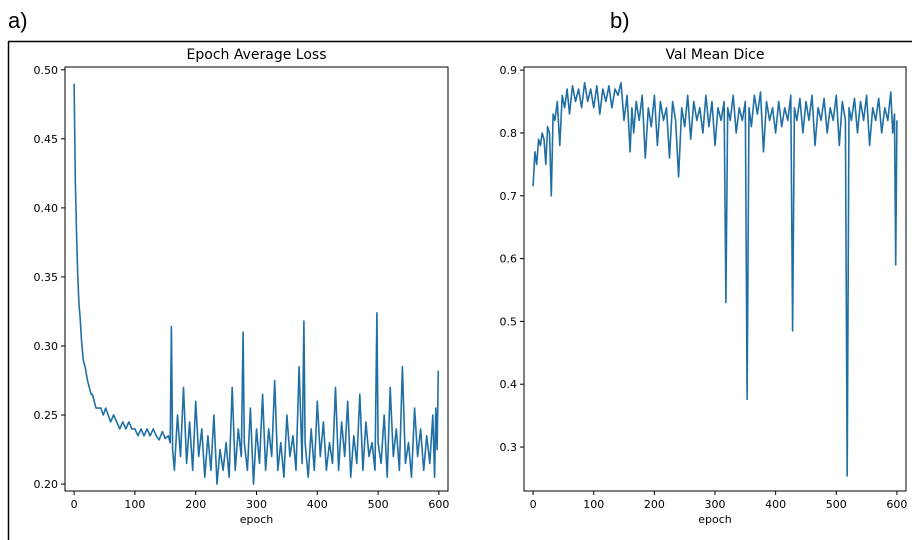 The image size is (912, 540). I want to click on y-tick-label: 0.40, so click(46, 208).